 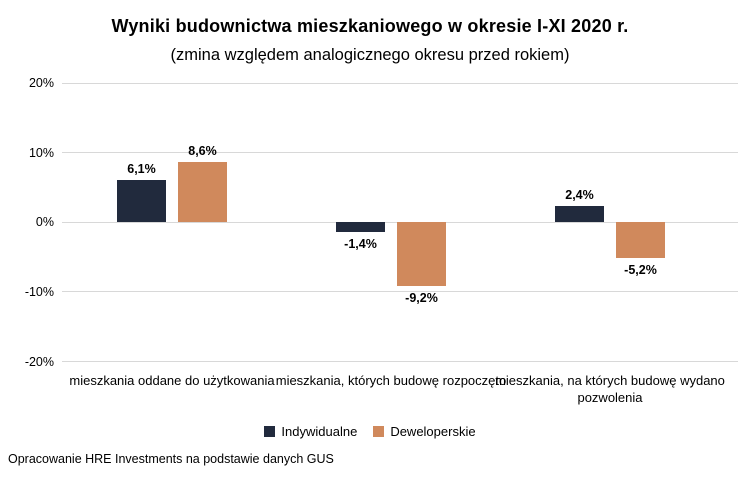 What do you see at coordinates (319, 431) in the screenshot?
I see `legend-label-indywidualne: Indywidualne` at bounding box center [319, 431].